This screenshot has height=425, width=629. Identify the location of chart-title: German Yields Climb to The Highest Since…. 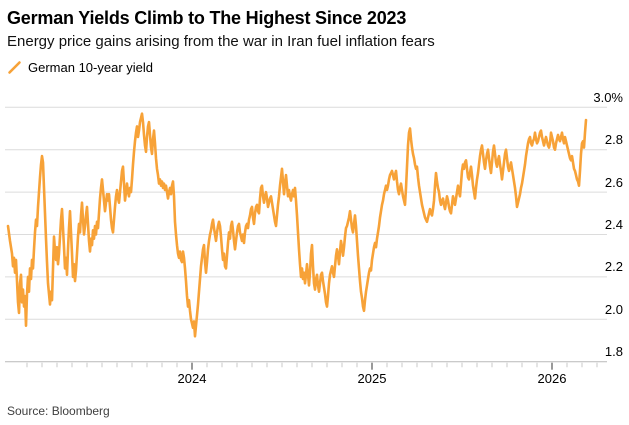
(207, 18).